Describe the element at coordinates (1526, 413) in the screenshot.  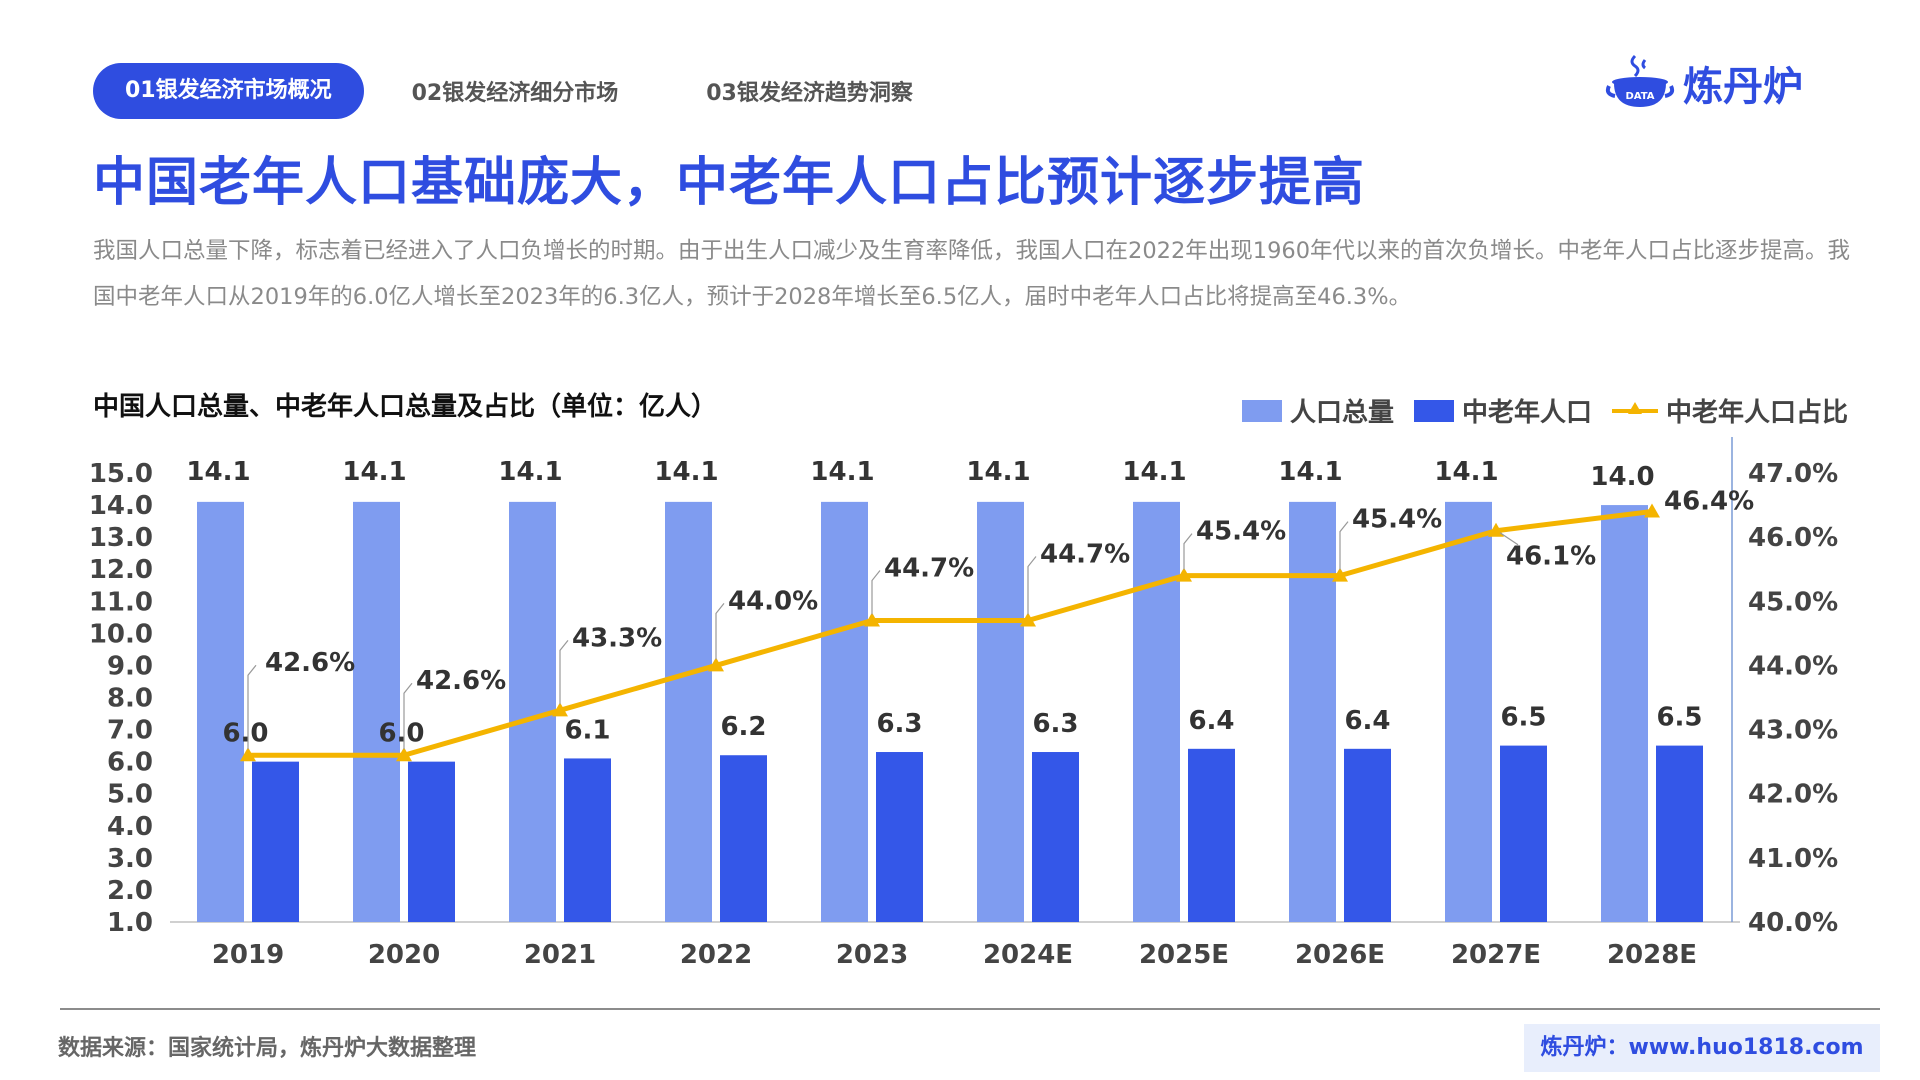
I see `legend-label-elderly: 中老年人口` at that location.